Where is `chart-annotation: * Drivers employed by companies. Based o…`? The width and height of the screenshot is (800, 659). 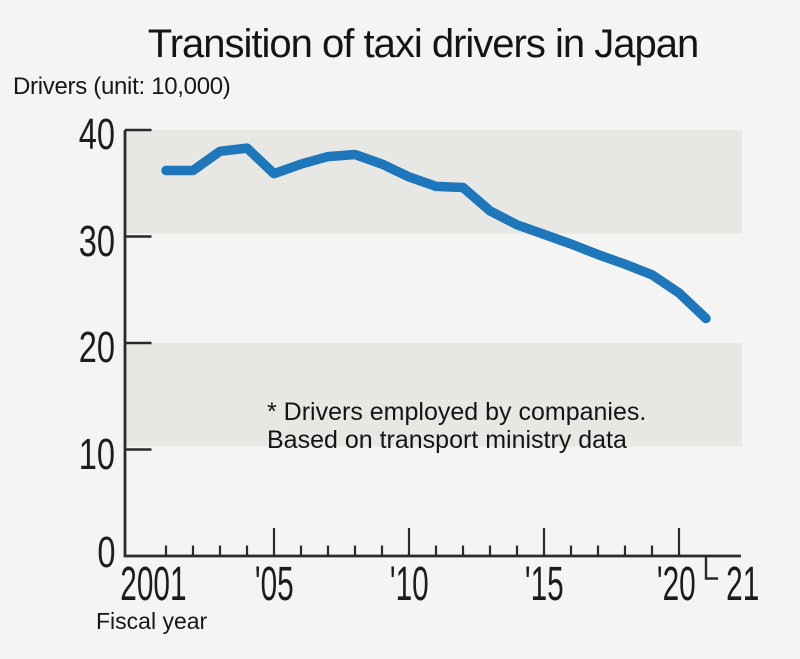 chart-annotation: * Drivers employed by companies. Based o… is located at coordinates (456, 426).